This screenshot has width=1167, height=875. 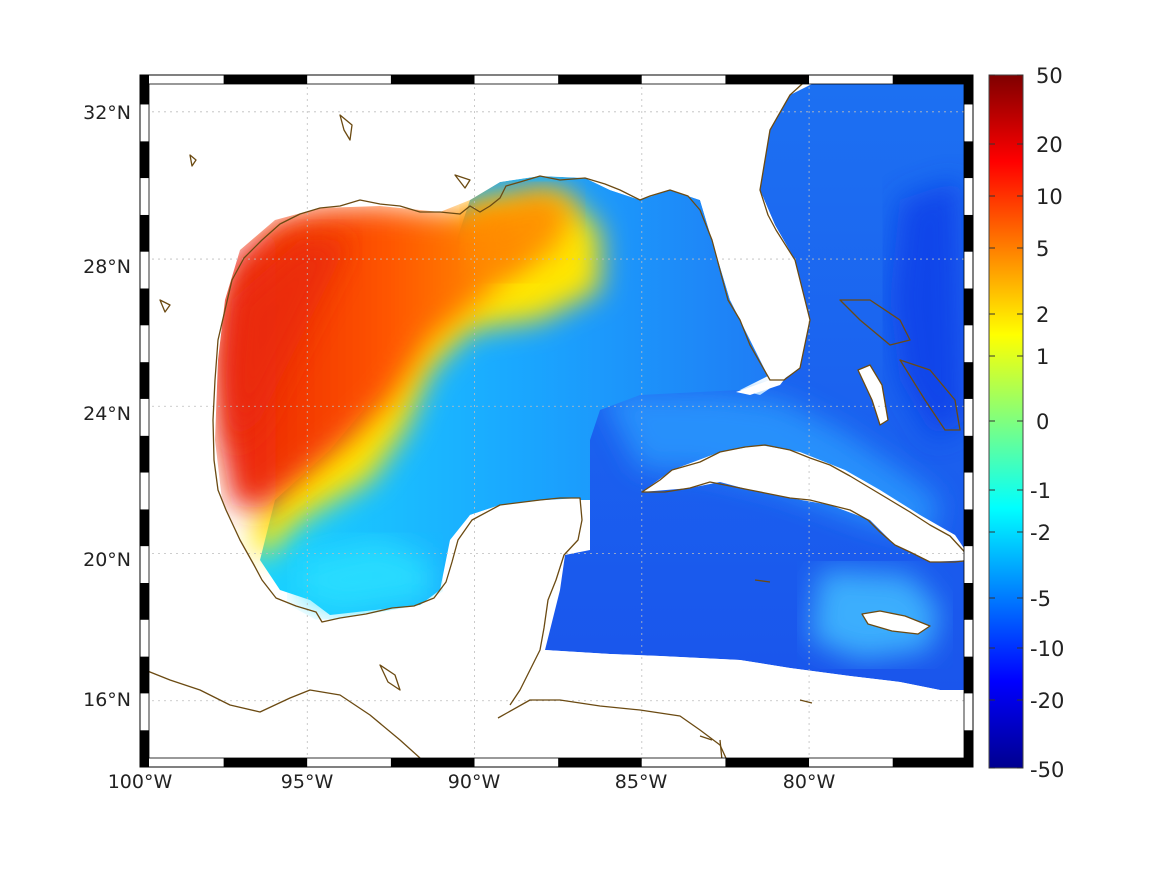 I want to click on land-south-no-data, so click(x=759, y=708).